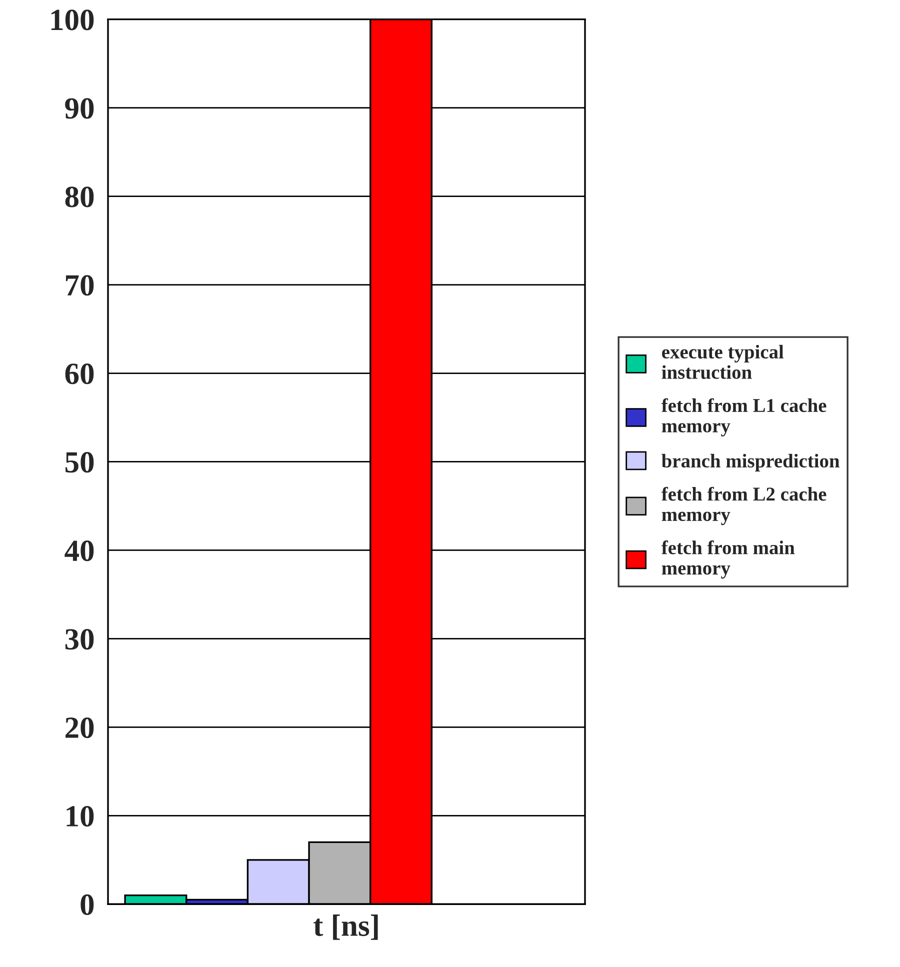  What do you see at coordinates (80, 285) in the screenshot?
I see `y-tick-label: 70` at bounding box center [80, 285].